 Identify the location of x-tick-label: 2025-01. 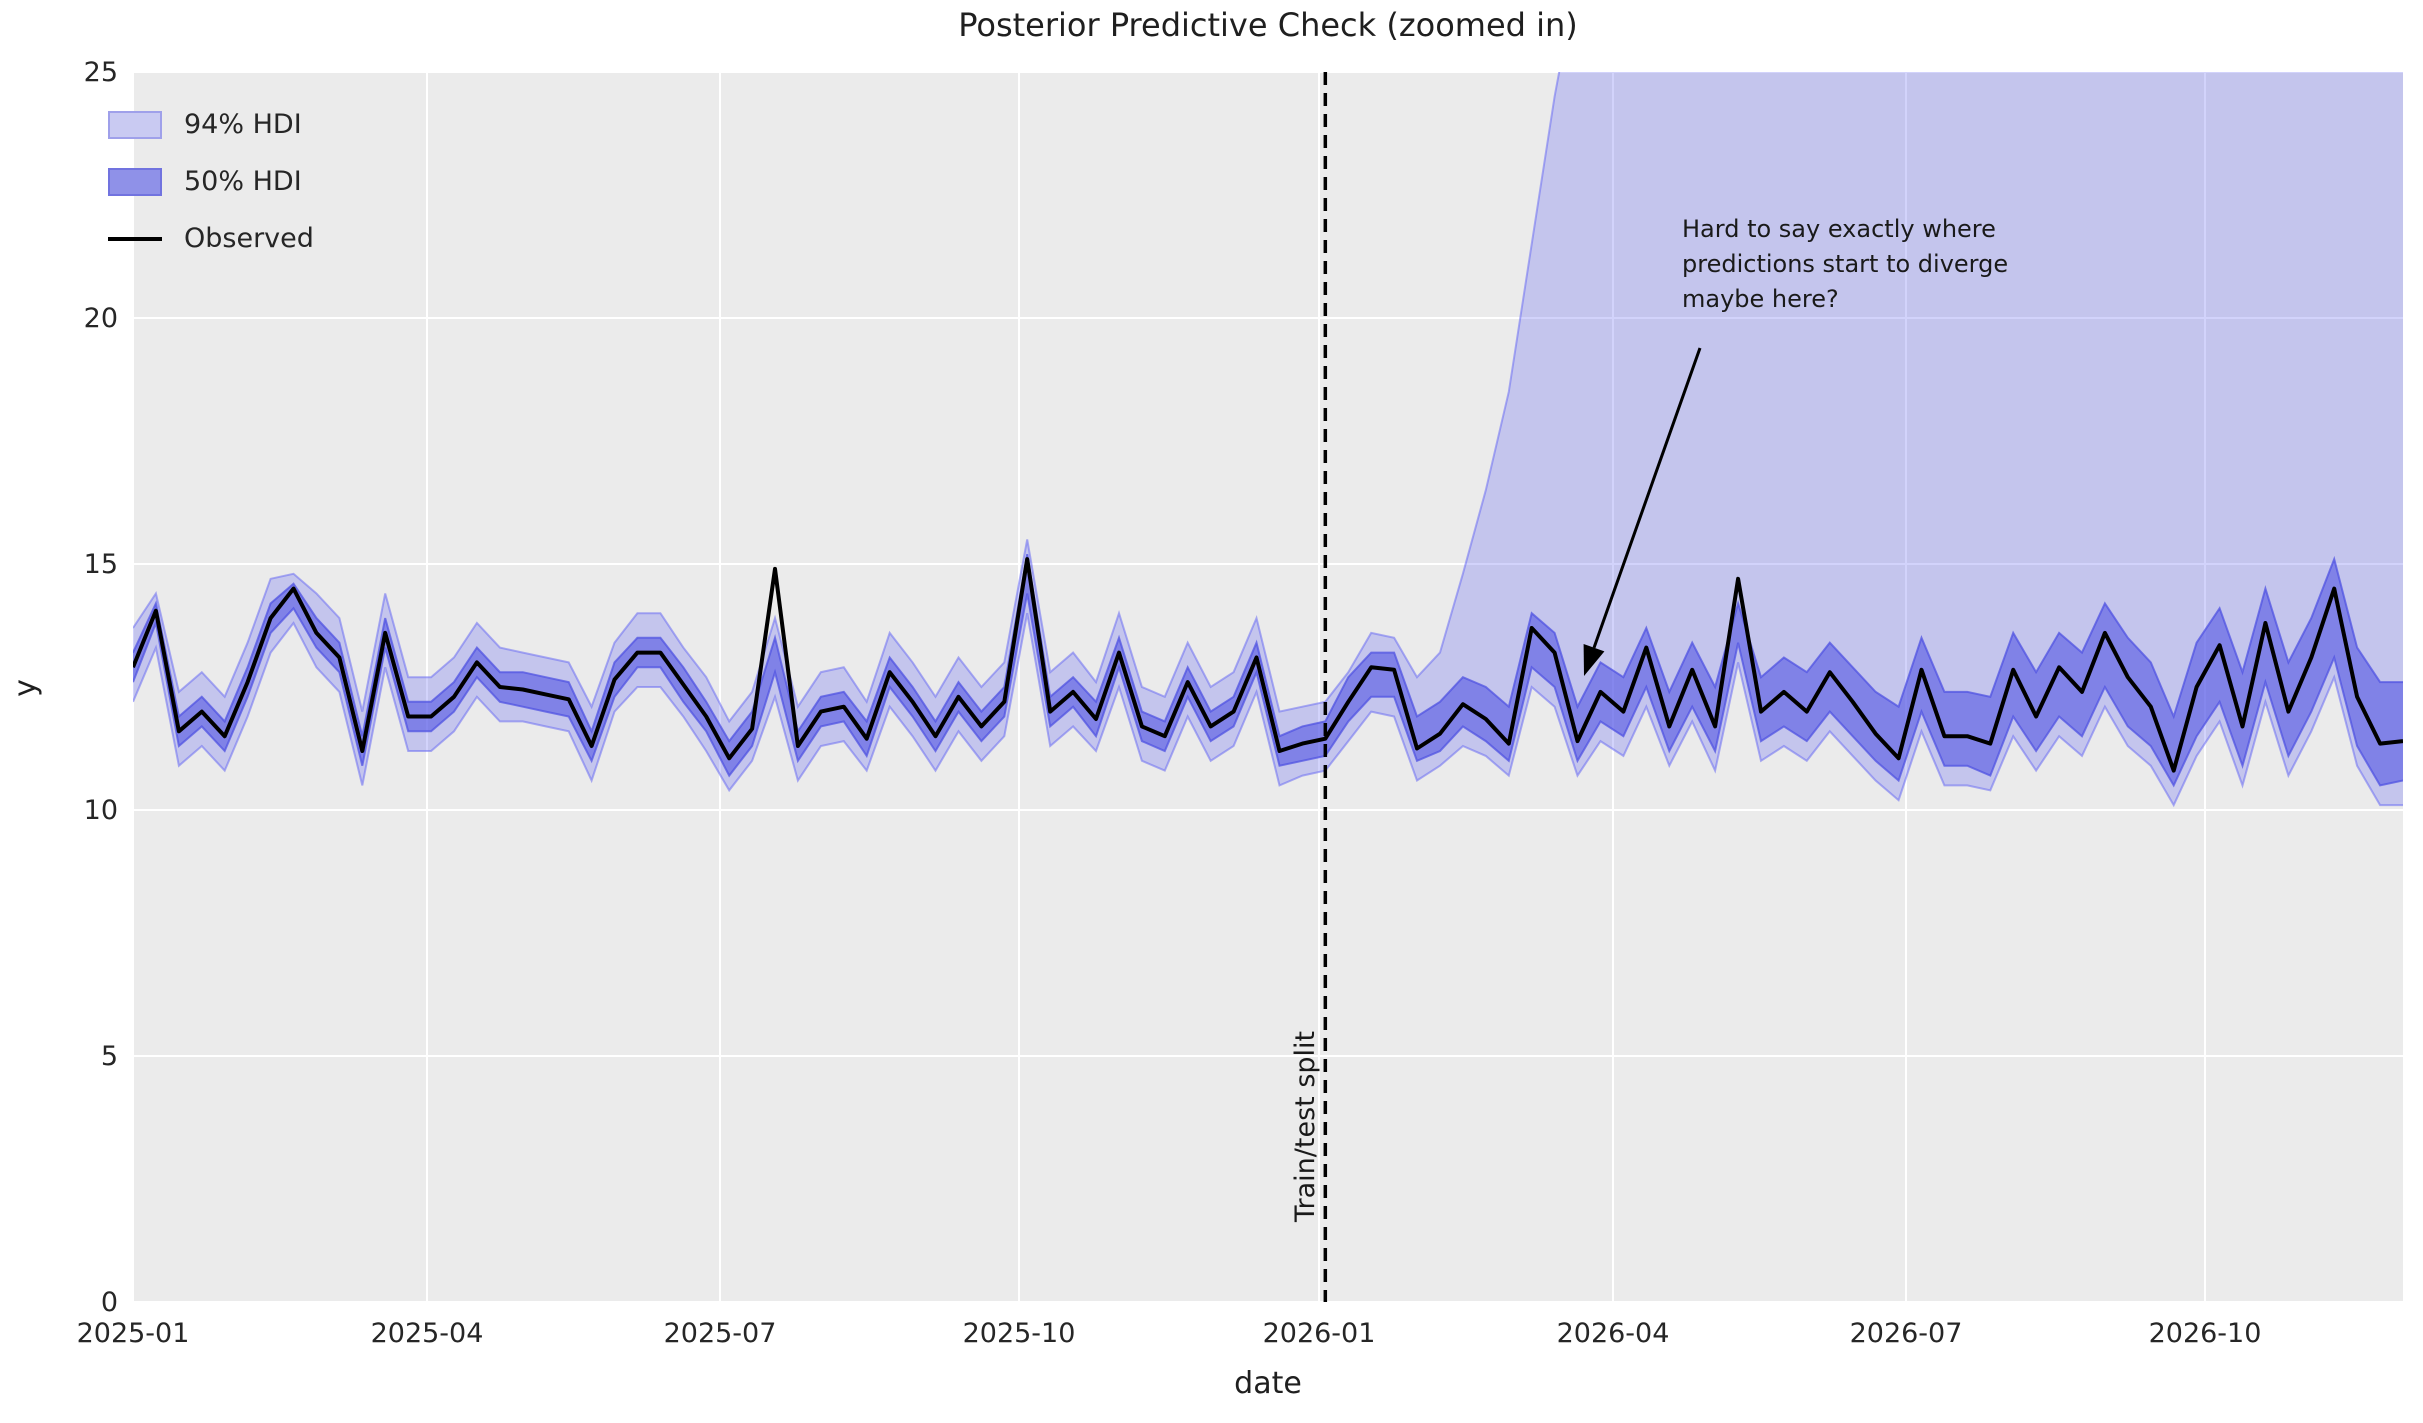
(133, 1333).